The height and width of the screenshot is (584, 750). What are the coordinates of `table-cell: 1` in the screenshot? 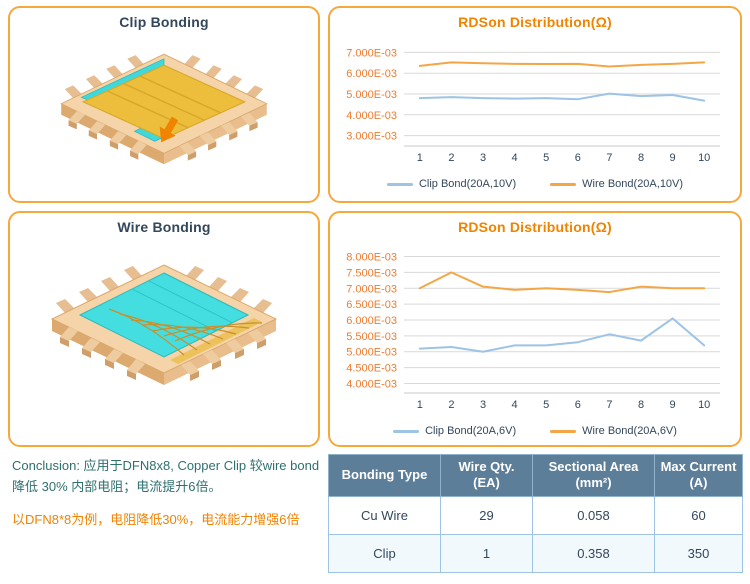 It's located at (486, 553).